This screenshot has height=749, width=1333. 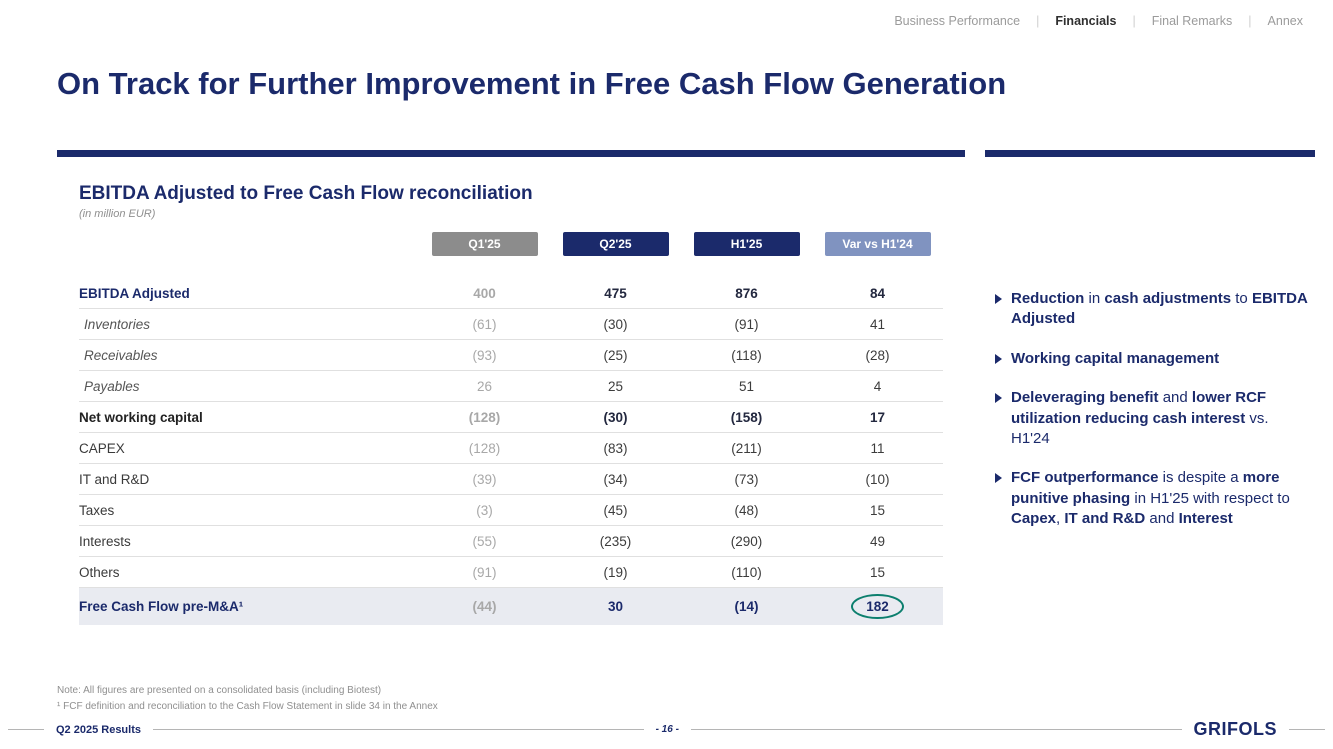 I want to click on row-value: (93), so click(x=484, y=355).